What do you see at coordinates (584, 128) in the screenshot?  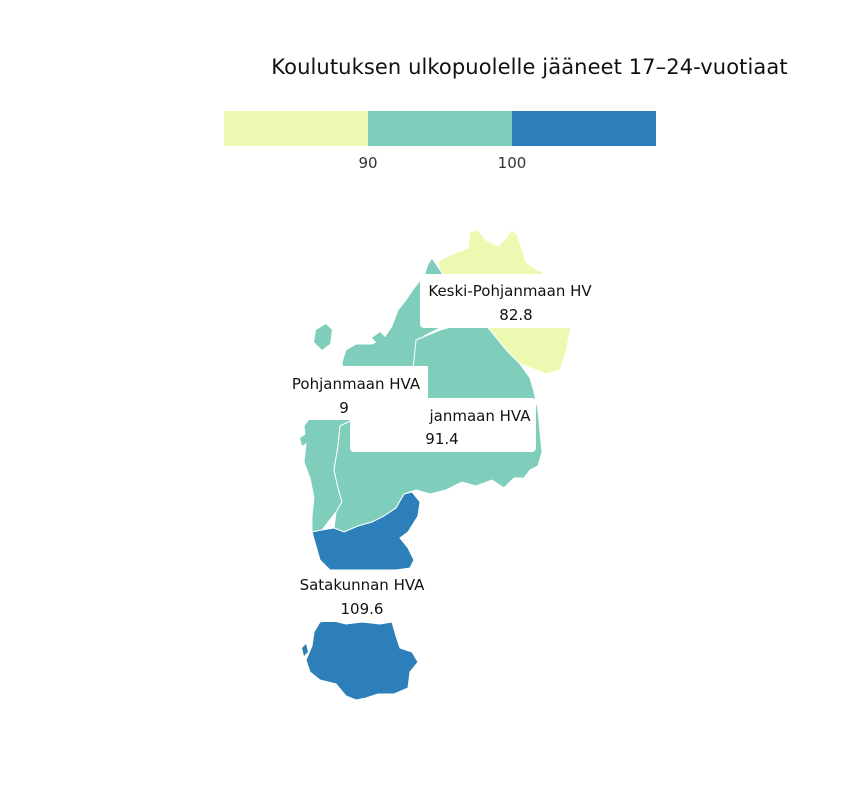 I see `legend-swatch-high` at bounding box center [584, 128].